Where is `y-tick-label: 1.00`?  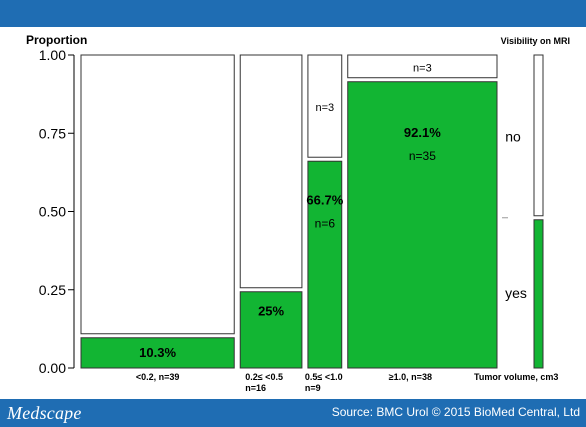 y-tick-label: 1.00 is located at coordinates (52, 55).